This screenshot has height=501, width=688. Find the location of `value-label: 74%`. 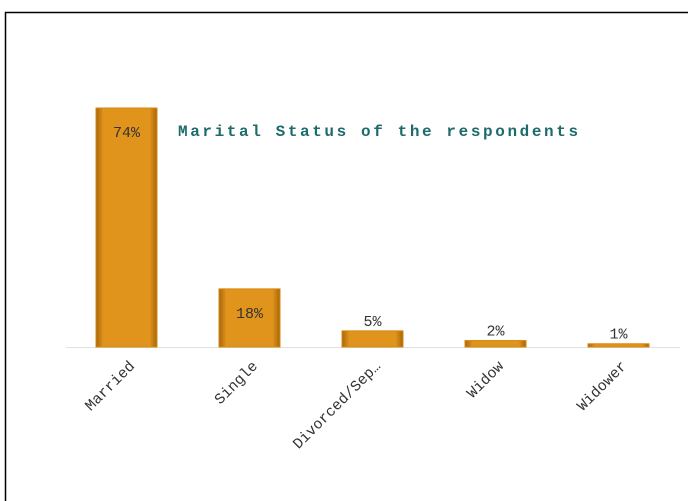

value-label: 74% is located at coordinates (127, 133).